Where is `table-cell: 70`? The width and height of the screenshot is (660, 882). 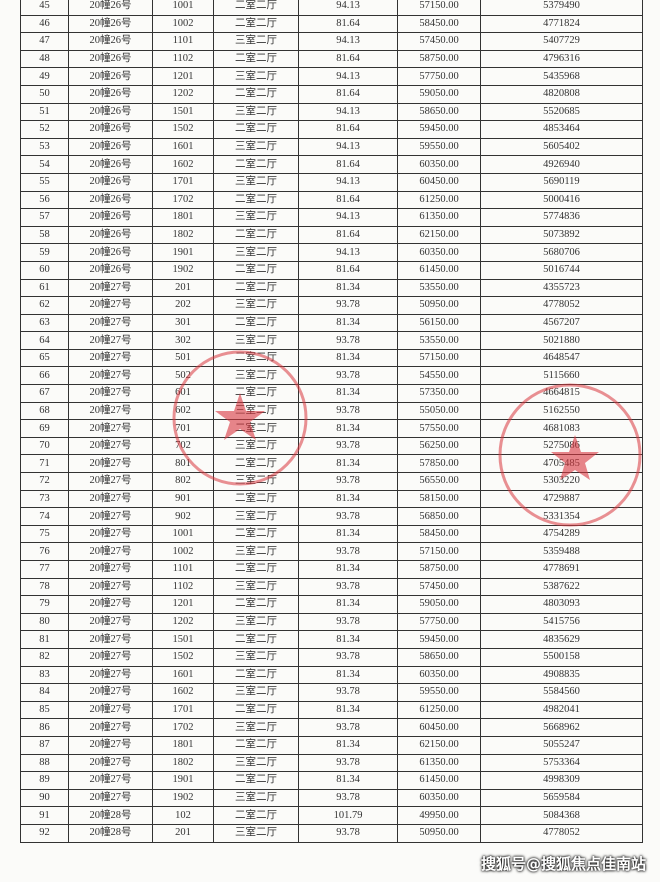 table-cell: 70 is located at coordinates (44, 446).